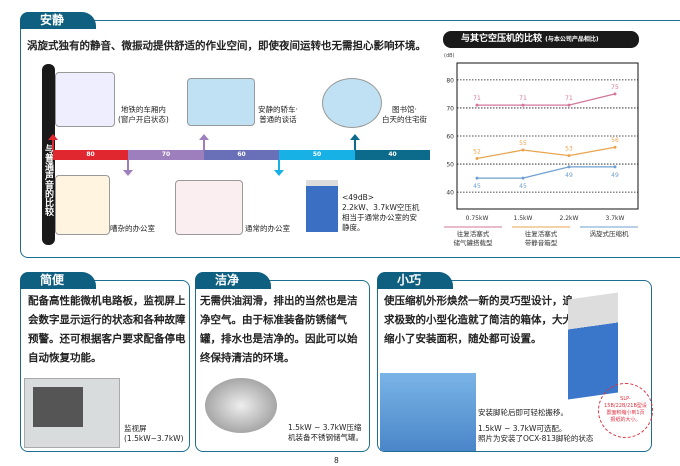 The width and height of the screenshot is (680, 466). Describe the element at coordinates (502, 39) in the screenshot. I see `chart-title: 与其它空压机的比较` at that location.